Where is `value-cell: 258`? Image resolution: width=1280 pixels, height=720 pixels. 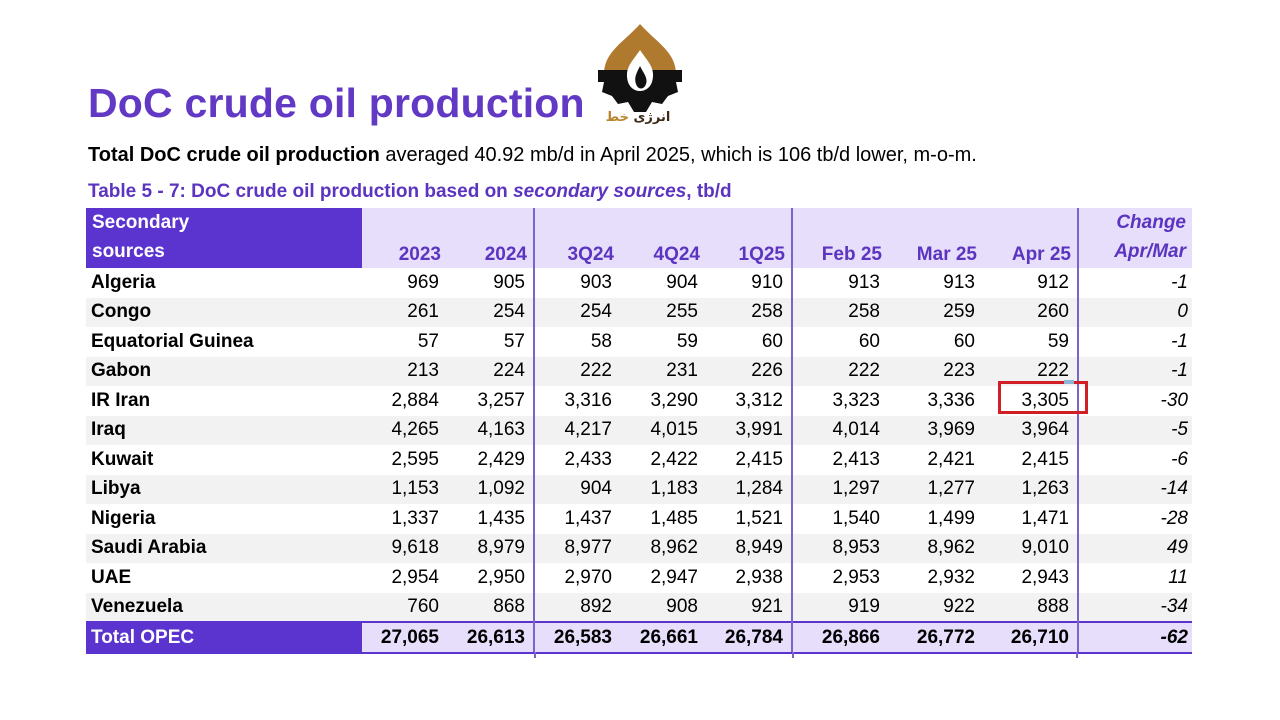 value-cell: 258 is located at coordinates (840, 312).